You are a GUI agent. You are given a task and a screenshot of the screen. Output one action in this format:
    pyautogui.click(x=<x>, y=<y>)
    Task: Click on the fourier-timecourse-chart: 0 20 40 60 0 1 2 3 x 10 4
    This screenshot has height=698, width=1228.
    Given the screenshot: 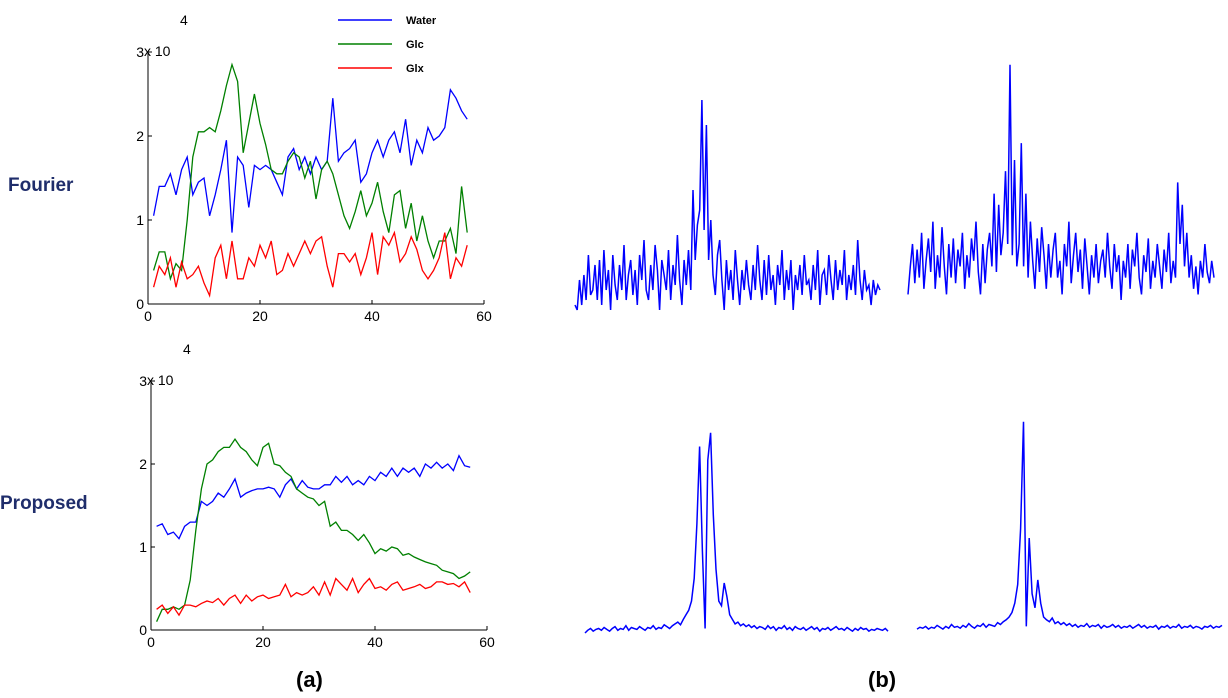 What is the action you would take?
    pyautogui.click(x=314, y=168)
    